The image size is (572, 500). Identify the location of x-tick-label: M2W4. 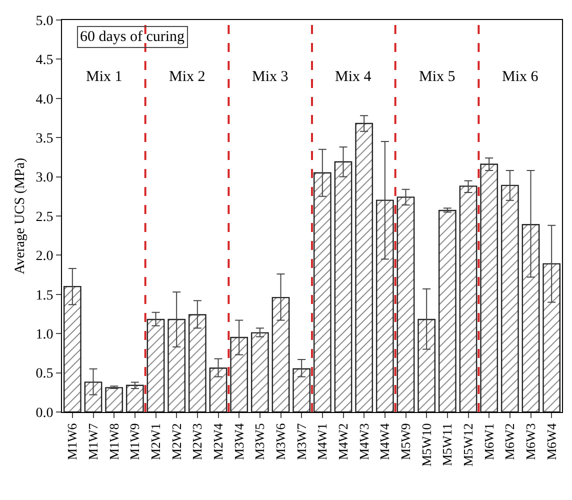
(218, 441).